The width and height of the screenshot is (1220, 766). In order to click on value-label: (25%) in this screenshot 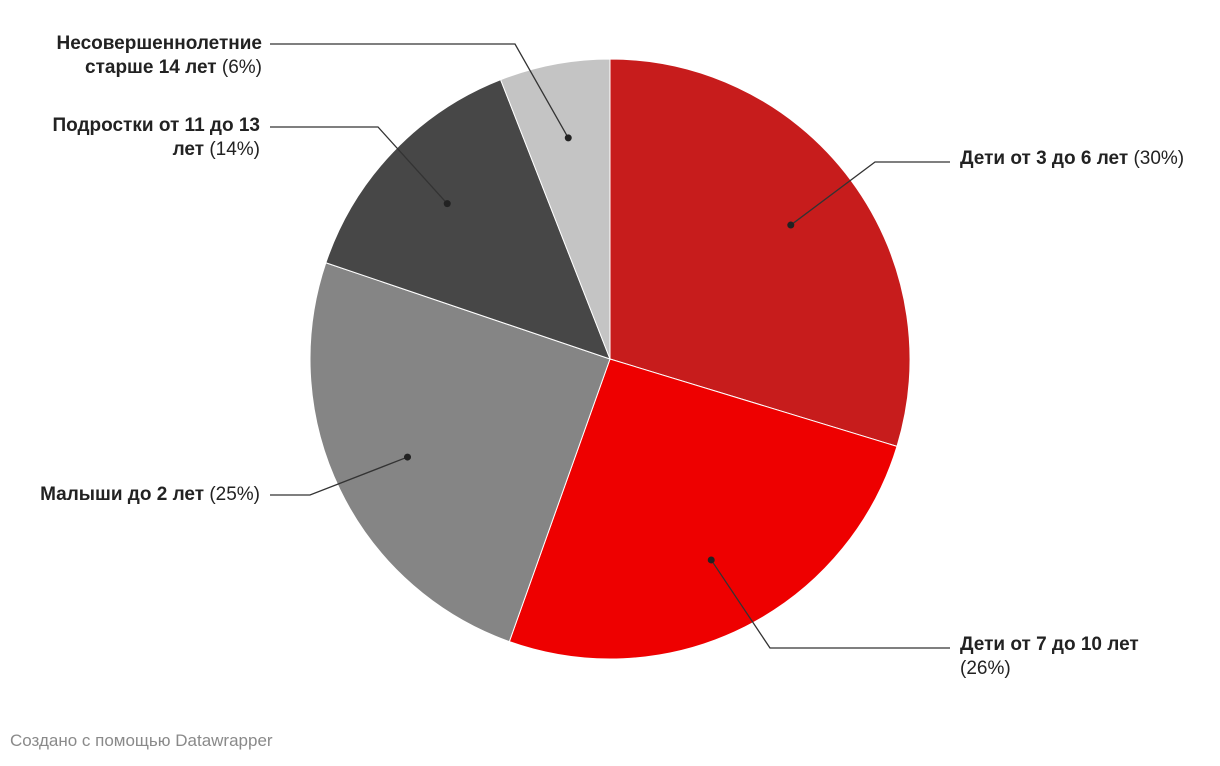, I will do `click(234, 494)`.